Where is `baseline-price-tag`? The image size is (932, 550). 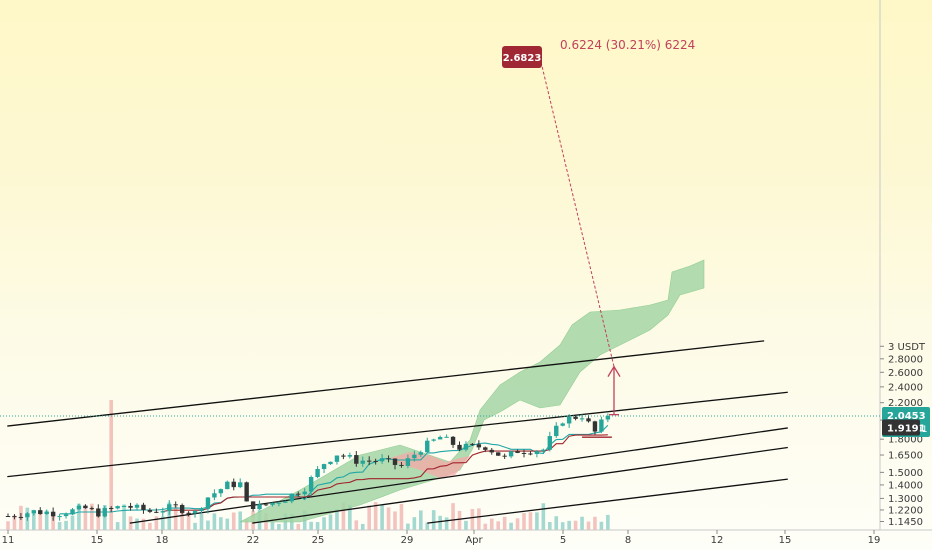 baseline-price-tag is located at coordinates (901, 427).